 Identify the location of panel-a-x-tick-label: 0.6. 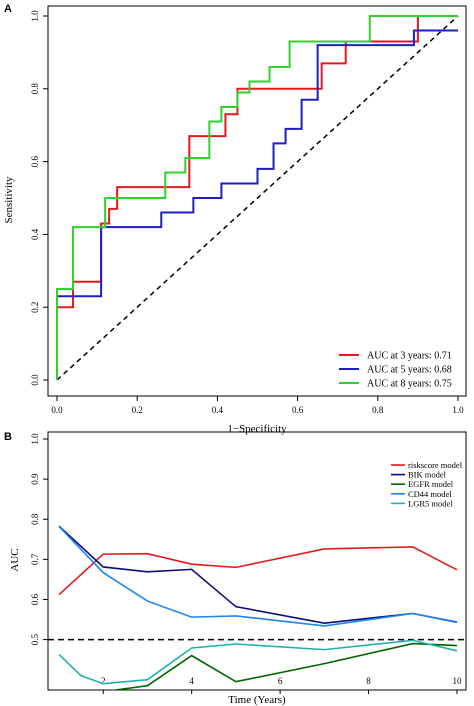
(298, 410).